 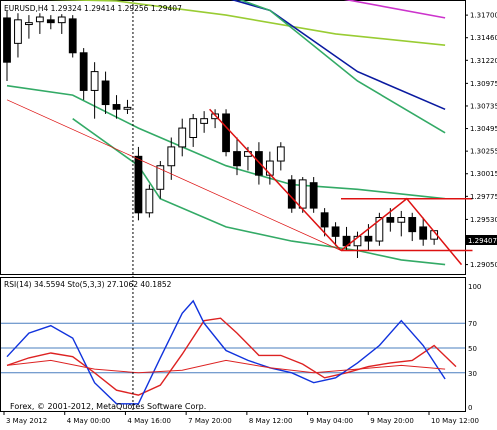 What do you see at coordinates (332, 421) in the screenshot?
I see `time-tick-label: 9 May 04:00` at bounding box center [332, 421].